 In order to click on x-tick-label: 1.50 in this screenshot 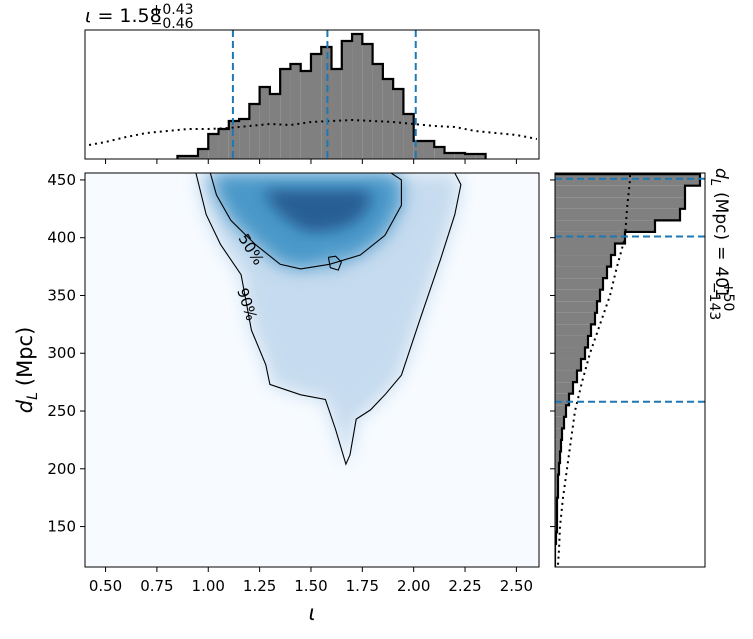, I will do `click(310, 586)`.